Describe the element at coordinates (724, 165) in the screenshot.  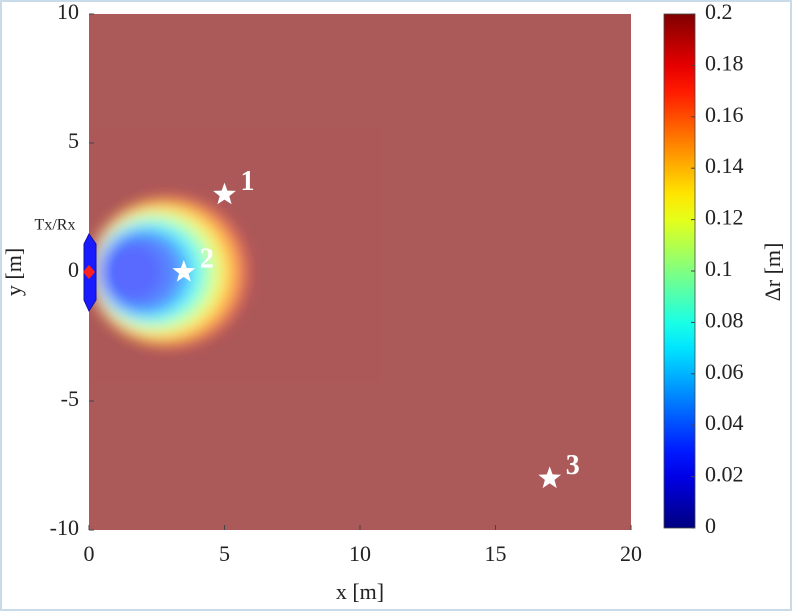
I see `colorbar-tick-label: 0.14` at that location.